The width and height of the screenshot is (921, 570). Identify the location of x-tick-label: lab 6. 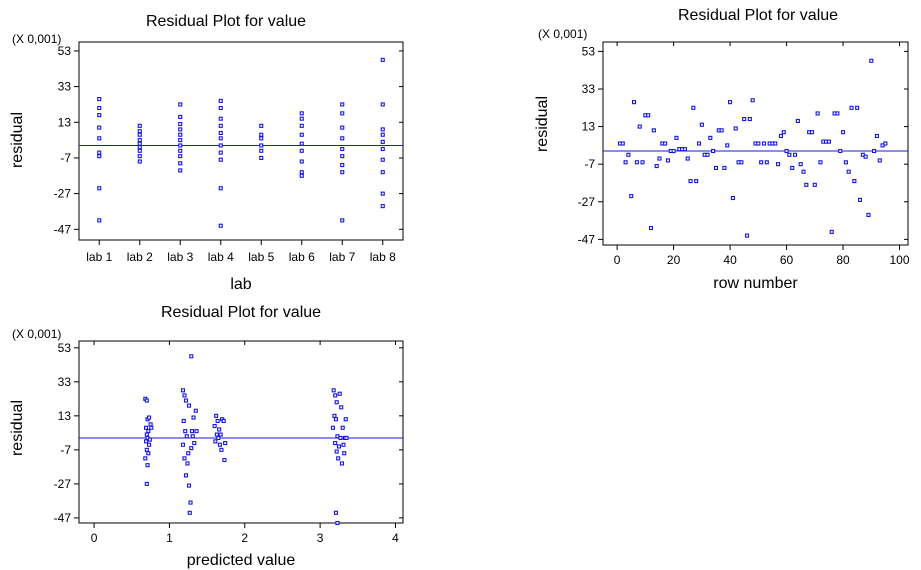
(302, 257).